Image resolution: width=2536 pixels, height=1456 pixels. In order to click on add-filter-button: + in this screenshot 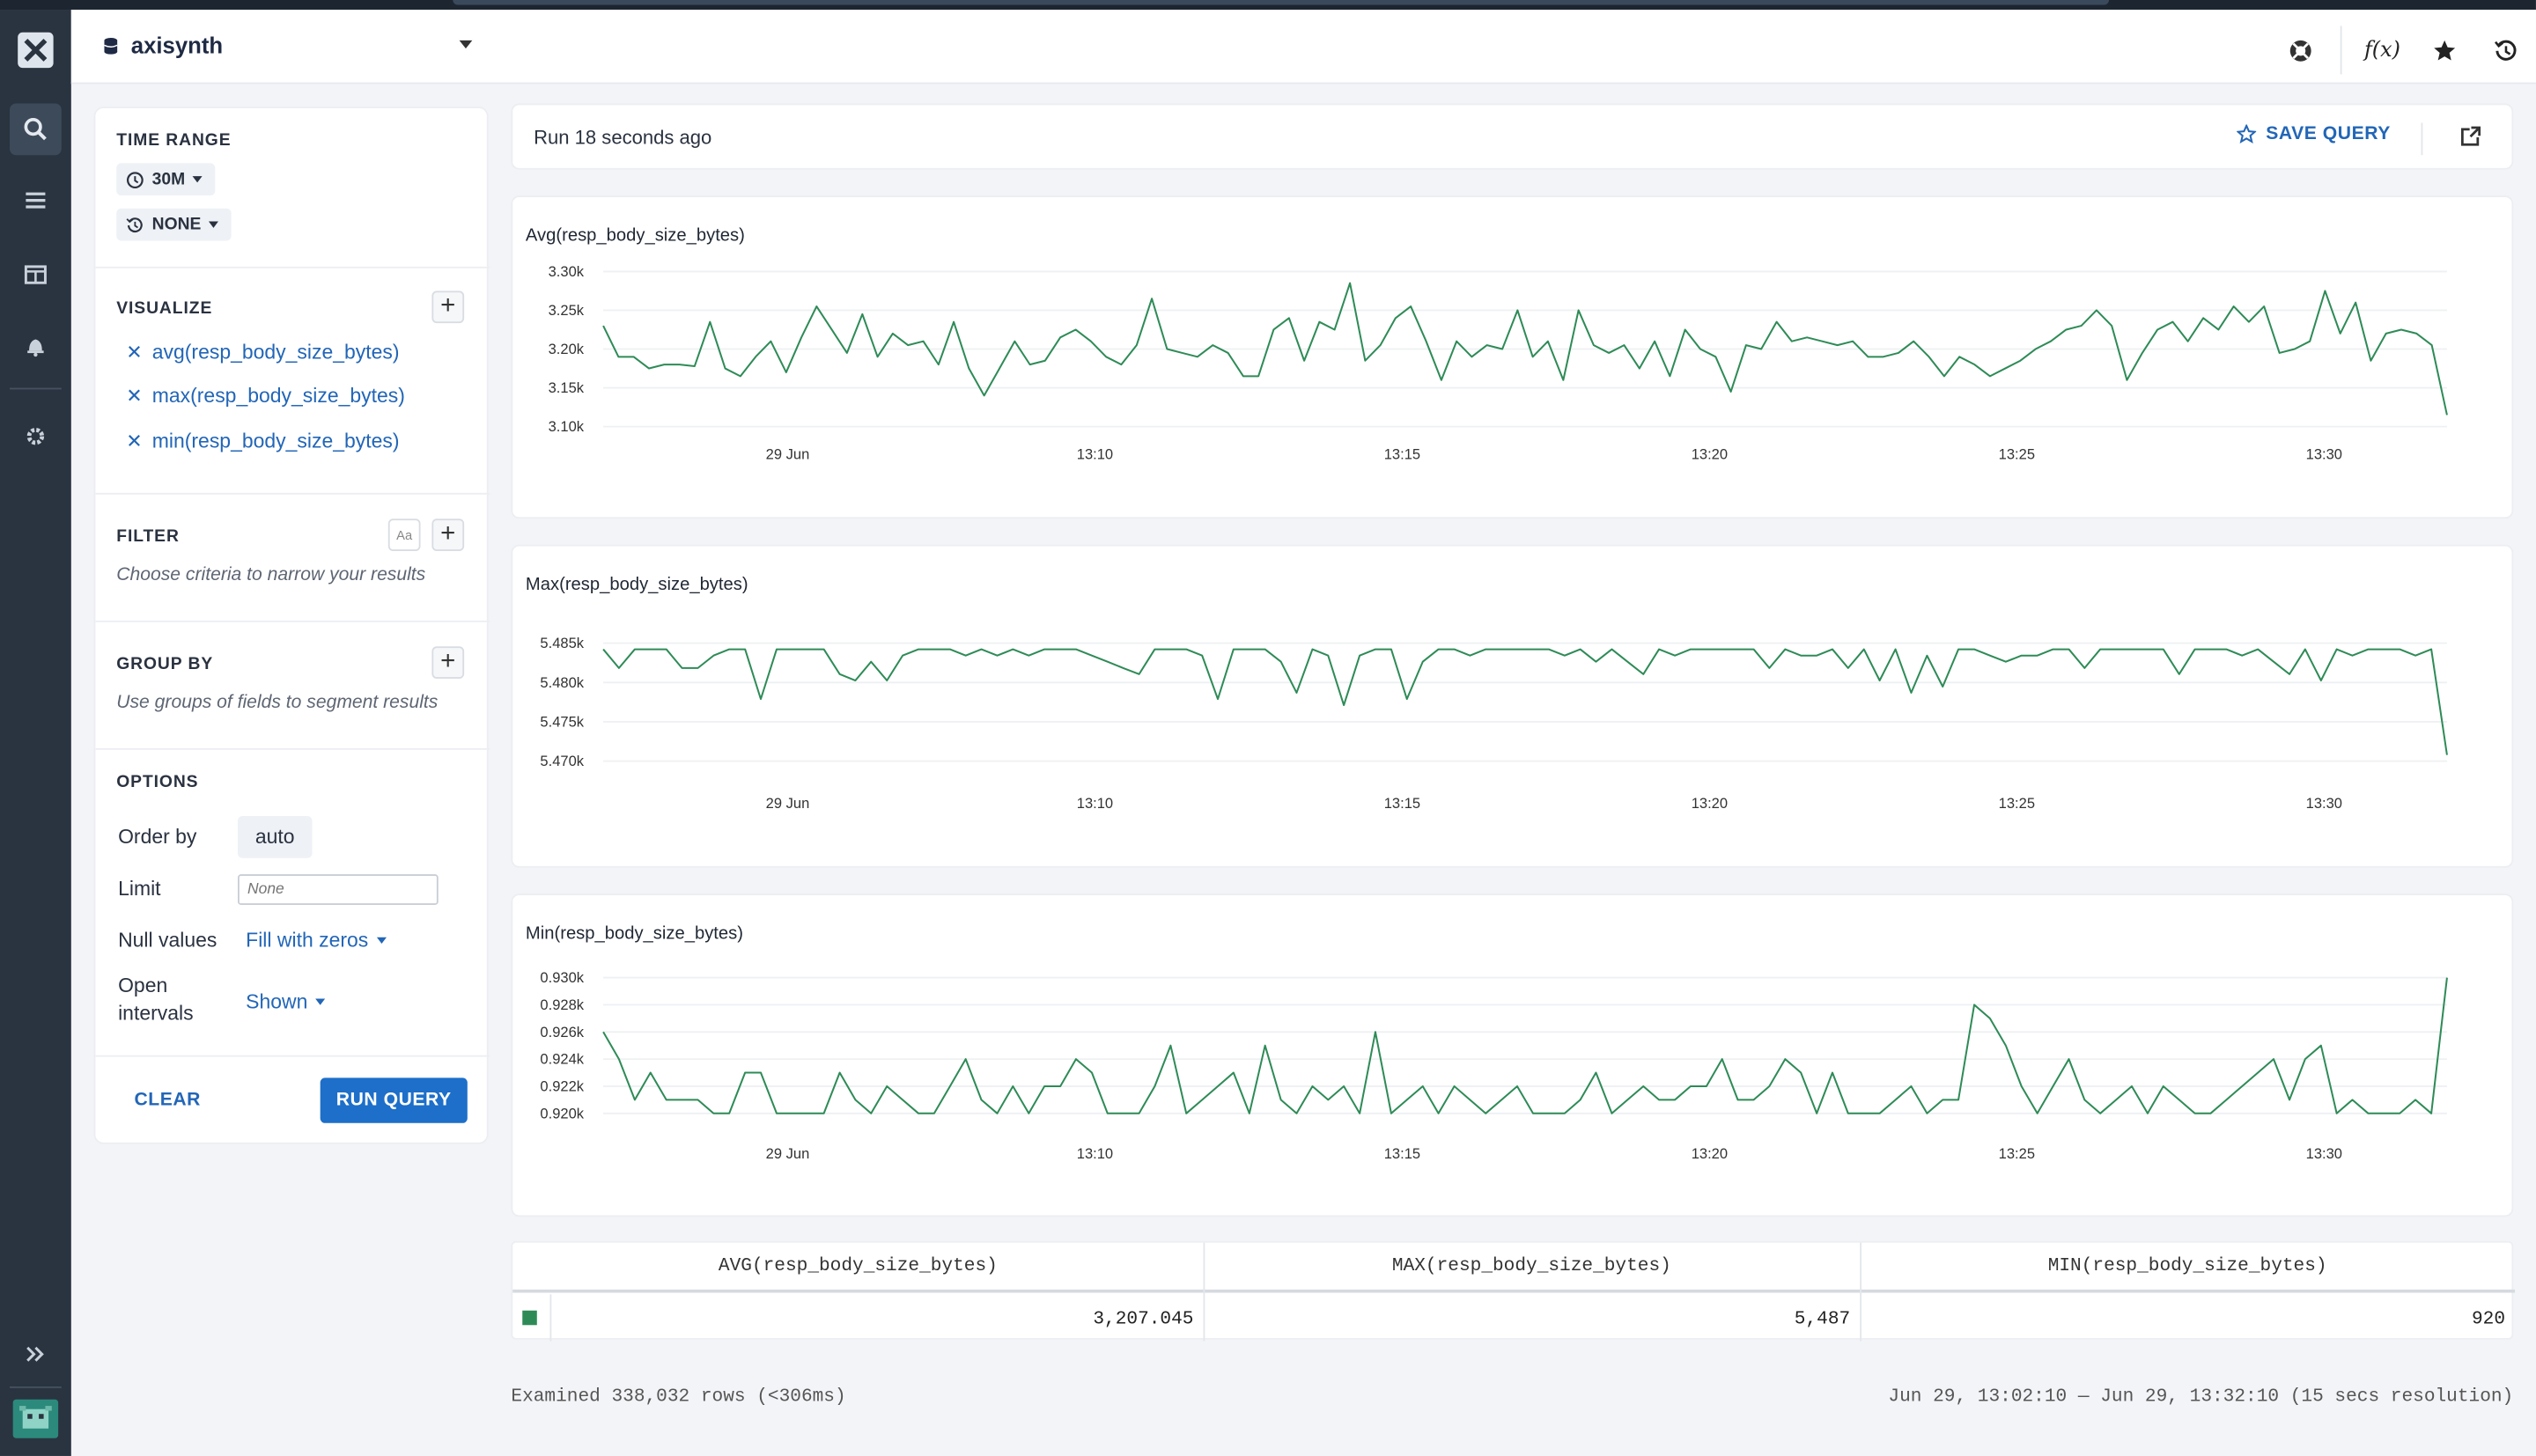, I will do `click(448, 534)`.